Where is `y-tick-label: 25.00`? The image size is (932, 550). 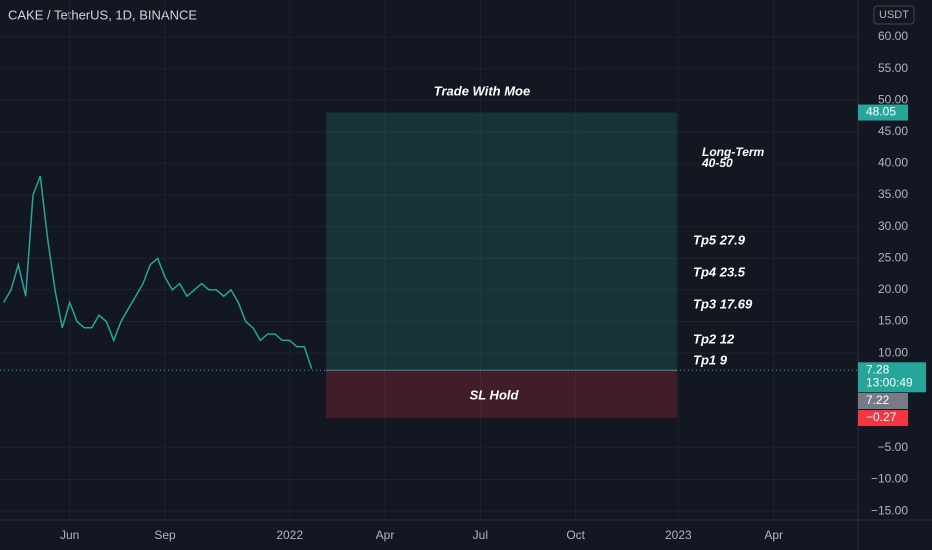 y-tick-label: 25.00 is located at coordinates (893, 257).